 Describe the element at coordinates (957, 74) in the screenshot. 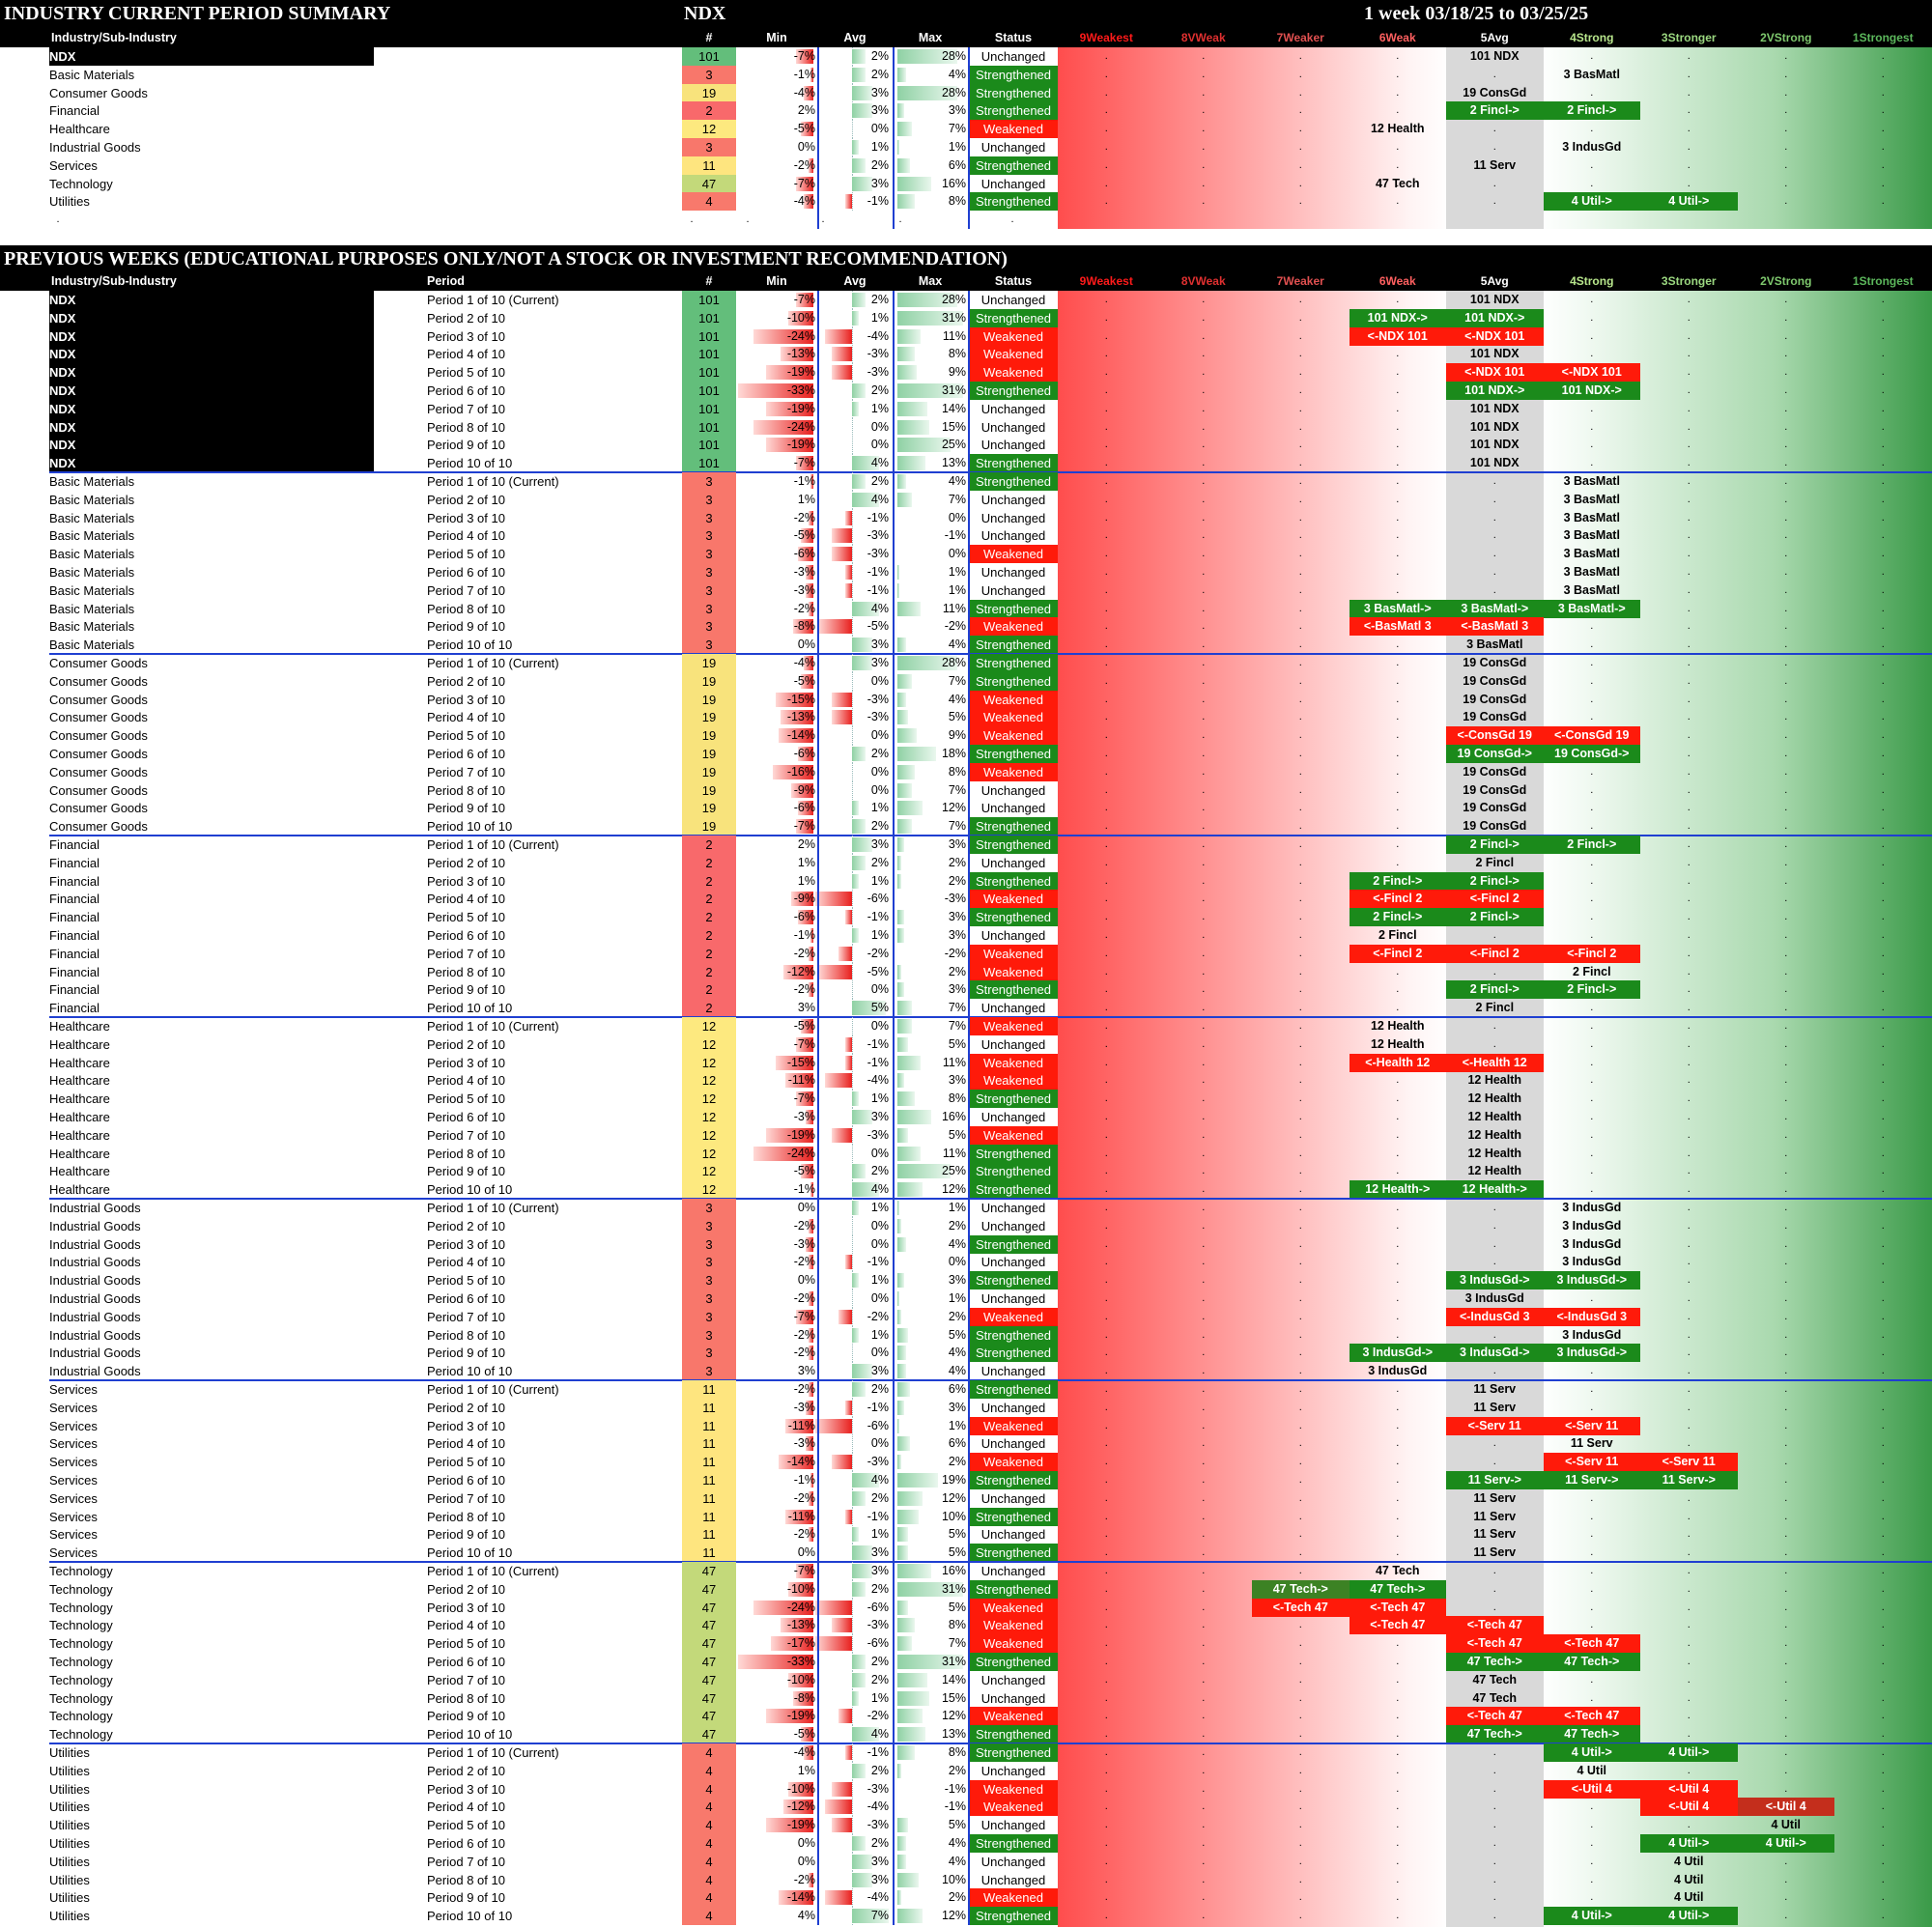

I see `max-value: 4%` at that location.